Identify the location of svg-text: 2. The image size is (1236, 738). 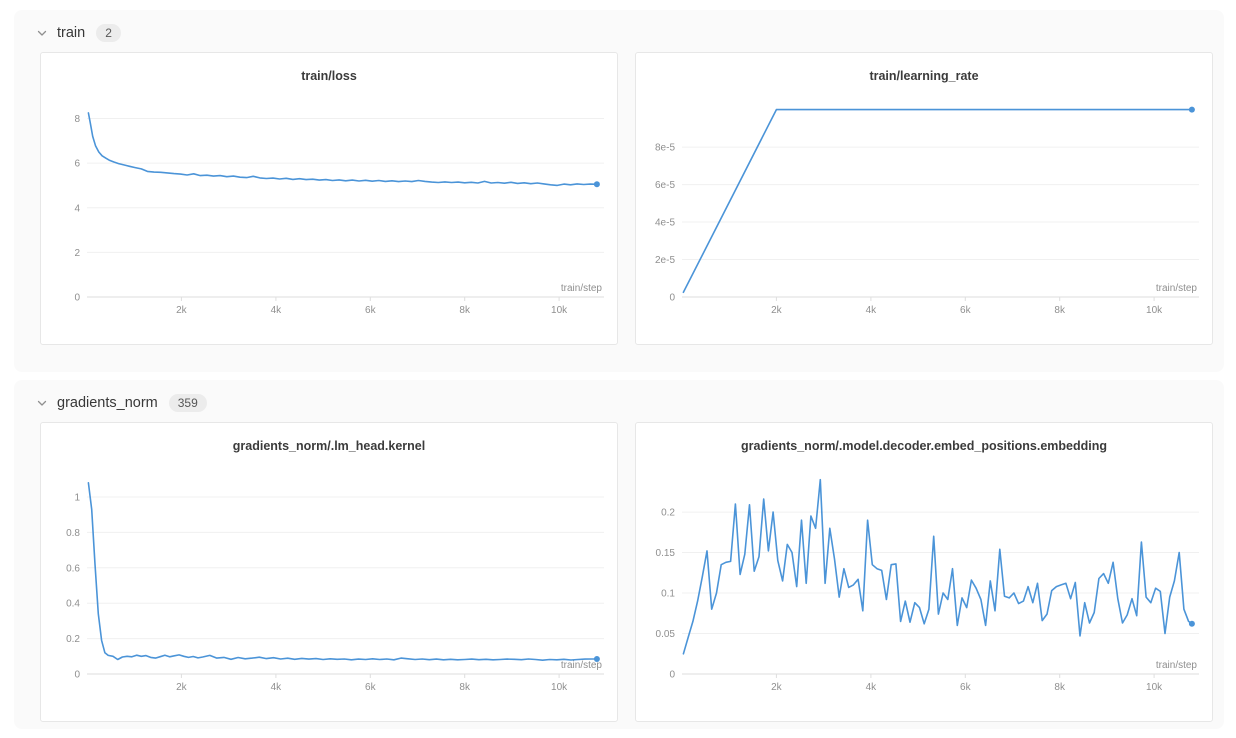
(77, 253).